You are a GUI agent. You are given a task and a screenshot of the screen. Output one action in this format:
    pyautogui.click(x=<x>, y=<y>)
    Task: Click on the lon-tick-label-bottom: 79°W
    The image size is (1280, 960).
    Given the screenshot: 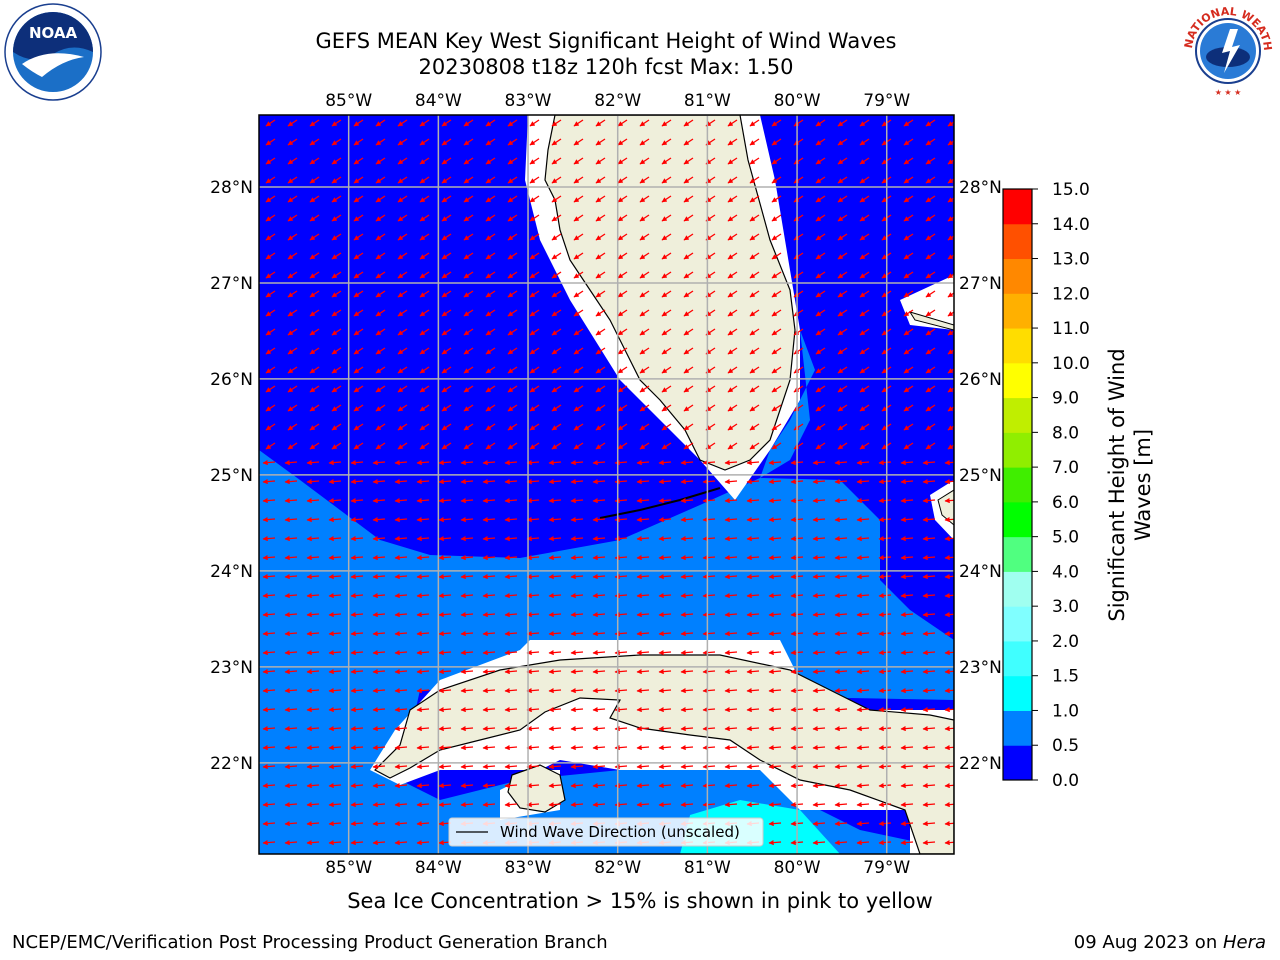 What is the action you would take?
    pyautogui.click(x=886, y=868)
    